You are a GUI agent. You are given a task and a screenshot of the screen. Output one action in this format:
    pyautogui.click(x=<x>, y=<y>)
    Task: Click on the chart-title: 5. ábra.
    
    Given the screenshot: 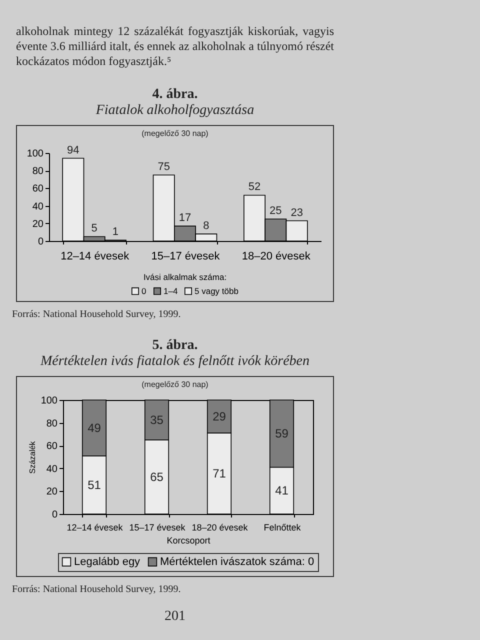 What is the action you would take?
    pyautogui.click(x=175, y=346)
    